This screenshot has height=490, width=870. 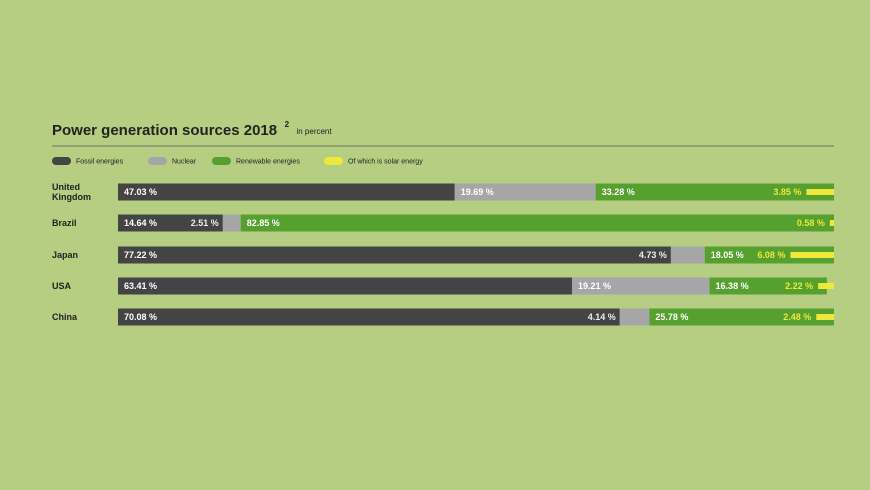 What do you see at coordinates (164, 130) in the screenshot?
I see `title: Power generation sources 2018` at bounding box center [164, 130].